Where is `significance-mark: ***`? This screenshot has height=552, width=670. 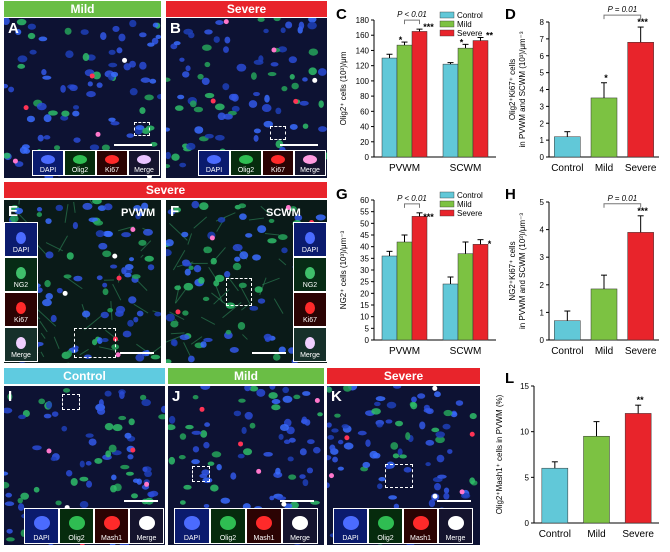
significance-mark: *** is located at coordinates (428, 27).